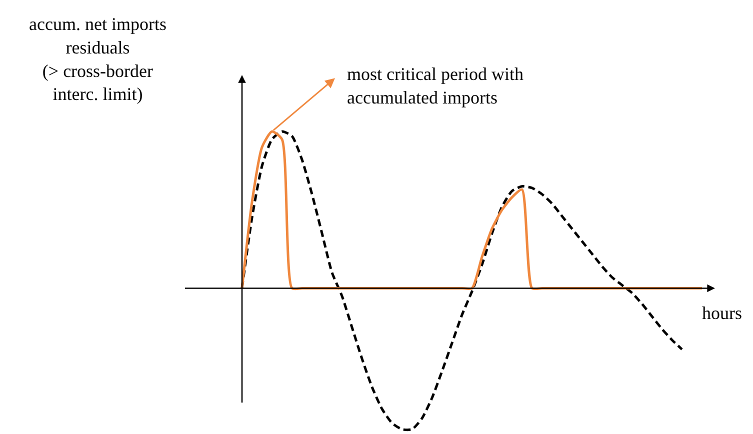 The image size is (753, 434). What do you see at coordinates (722, 313) in the screenshot?
I see `x-axis-title: hours` at bounding box center [722, 313].